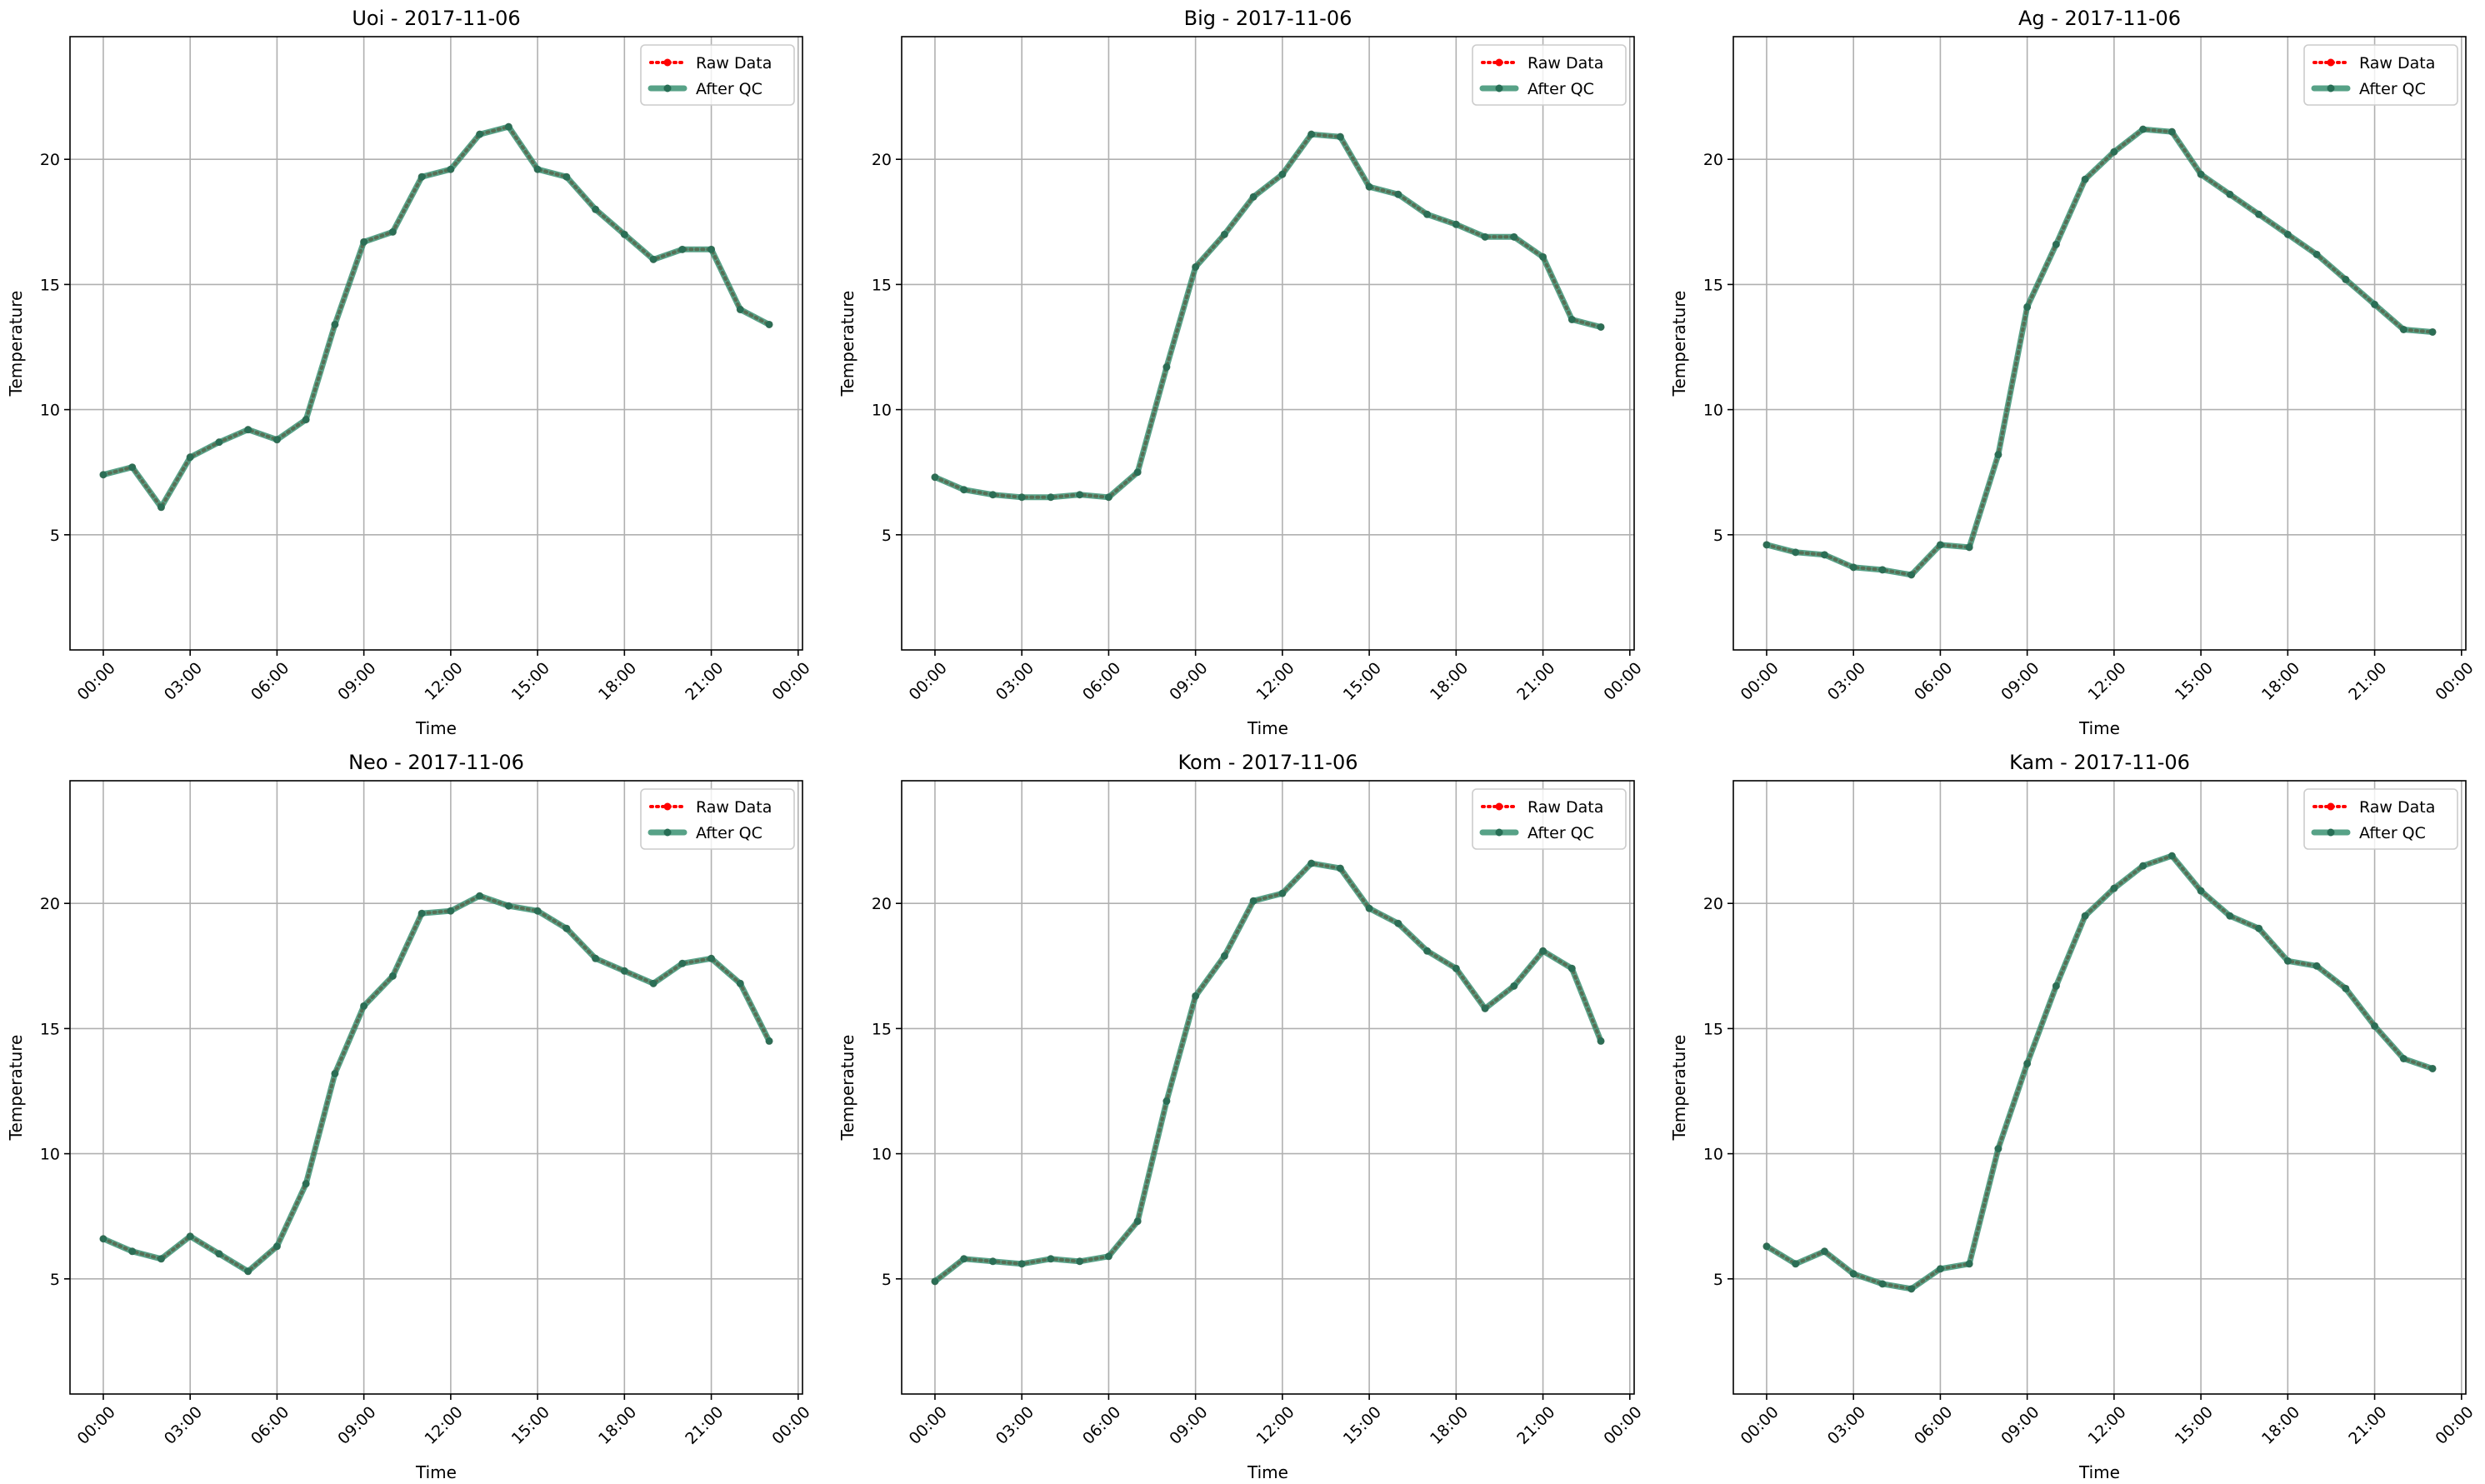  I want to click on y-tick-label: 10, so click(882, 411).